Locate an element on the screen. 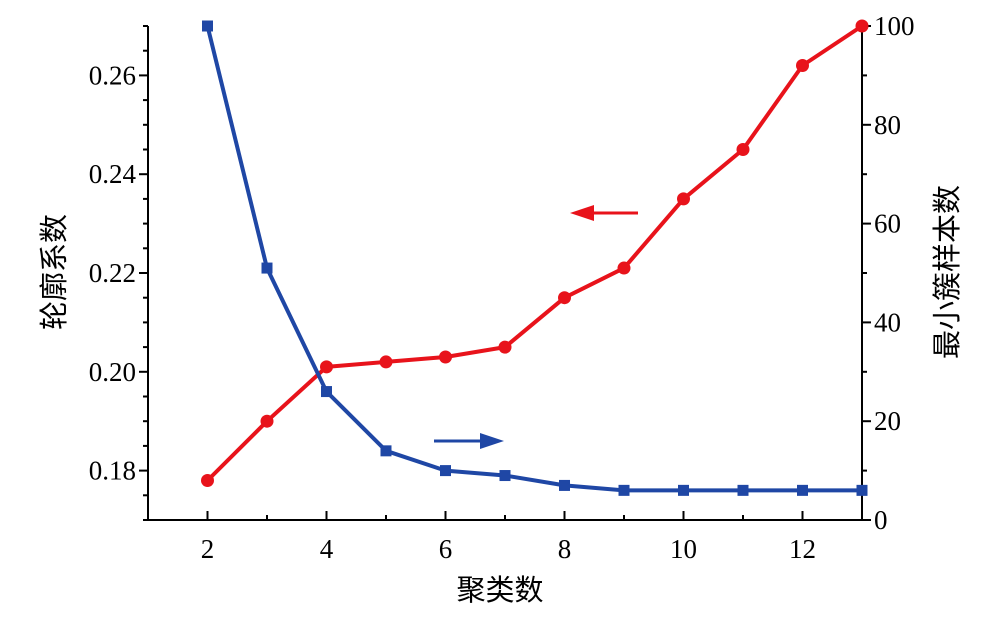 The width and height of the screenshot is (988, 624). right-y-axis-title: 最小簇样本数 is located at coordinates (947, 272).